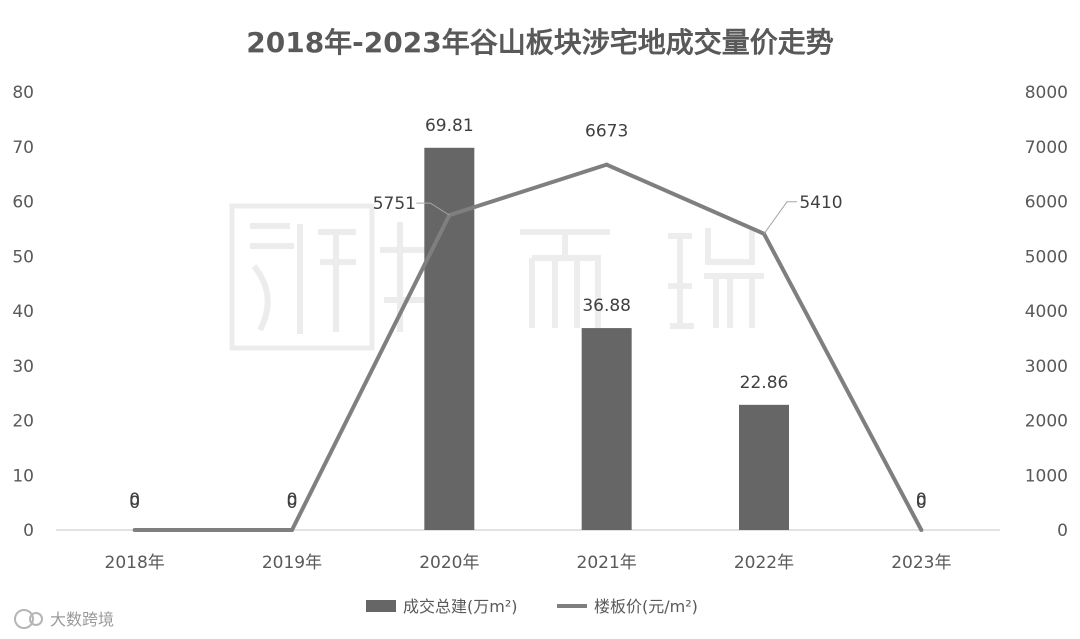 The image size is (1080, 639). Describe the element at coordinates (606, 132) in the screenshot. I see `line-data-label: 6673` at that location.